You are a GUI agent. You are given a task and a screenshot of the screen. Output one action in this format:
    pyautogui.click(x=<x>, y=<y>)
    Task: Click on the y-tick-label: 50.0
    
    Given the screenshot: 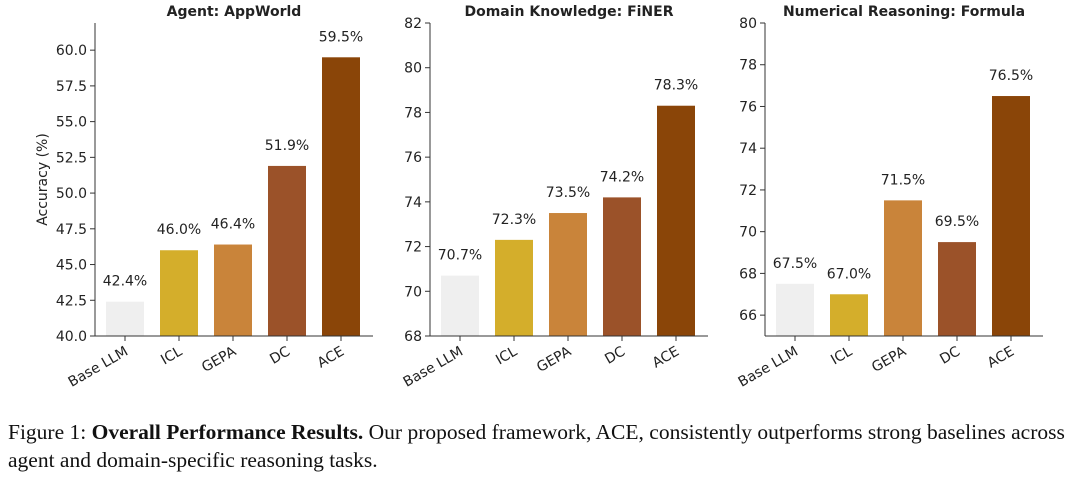 What is the action you would take?
    pyautogui.click(x=71, y=194)
    